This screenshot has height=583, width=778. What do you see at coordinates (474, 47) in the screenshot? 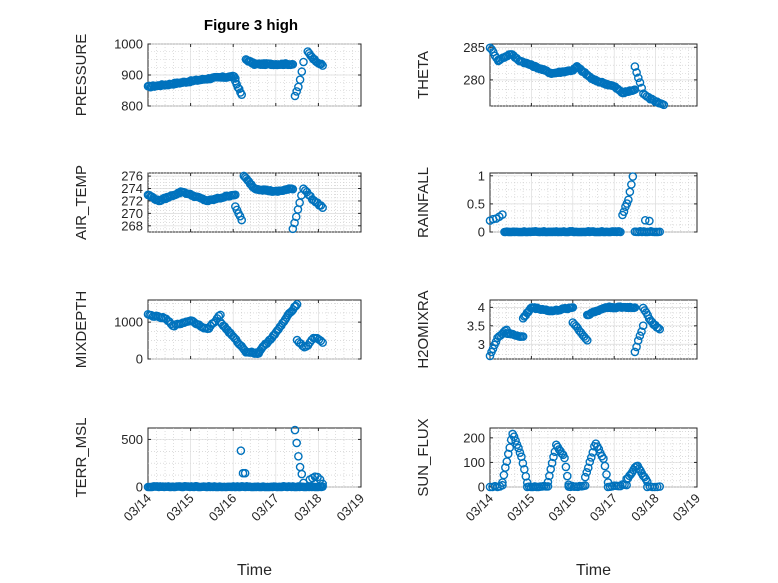
I see `y-tick-label: 285` at bounding box center [474, 47].